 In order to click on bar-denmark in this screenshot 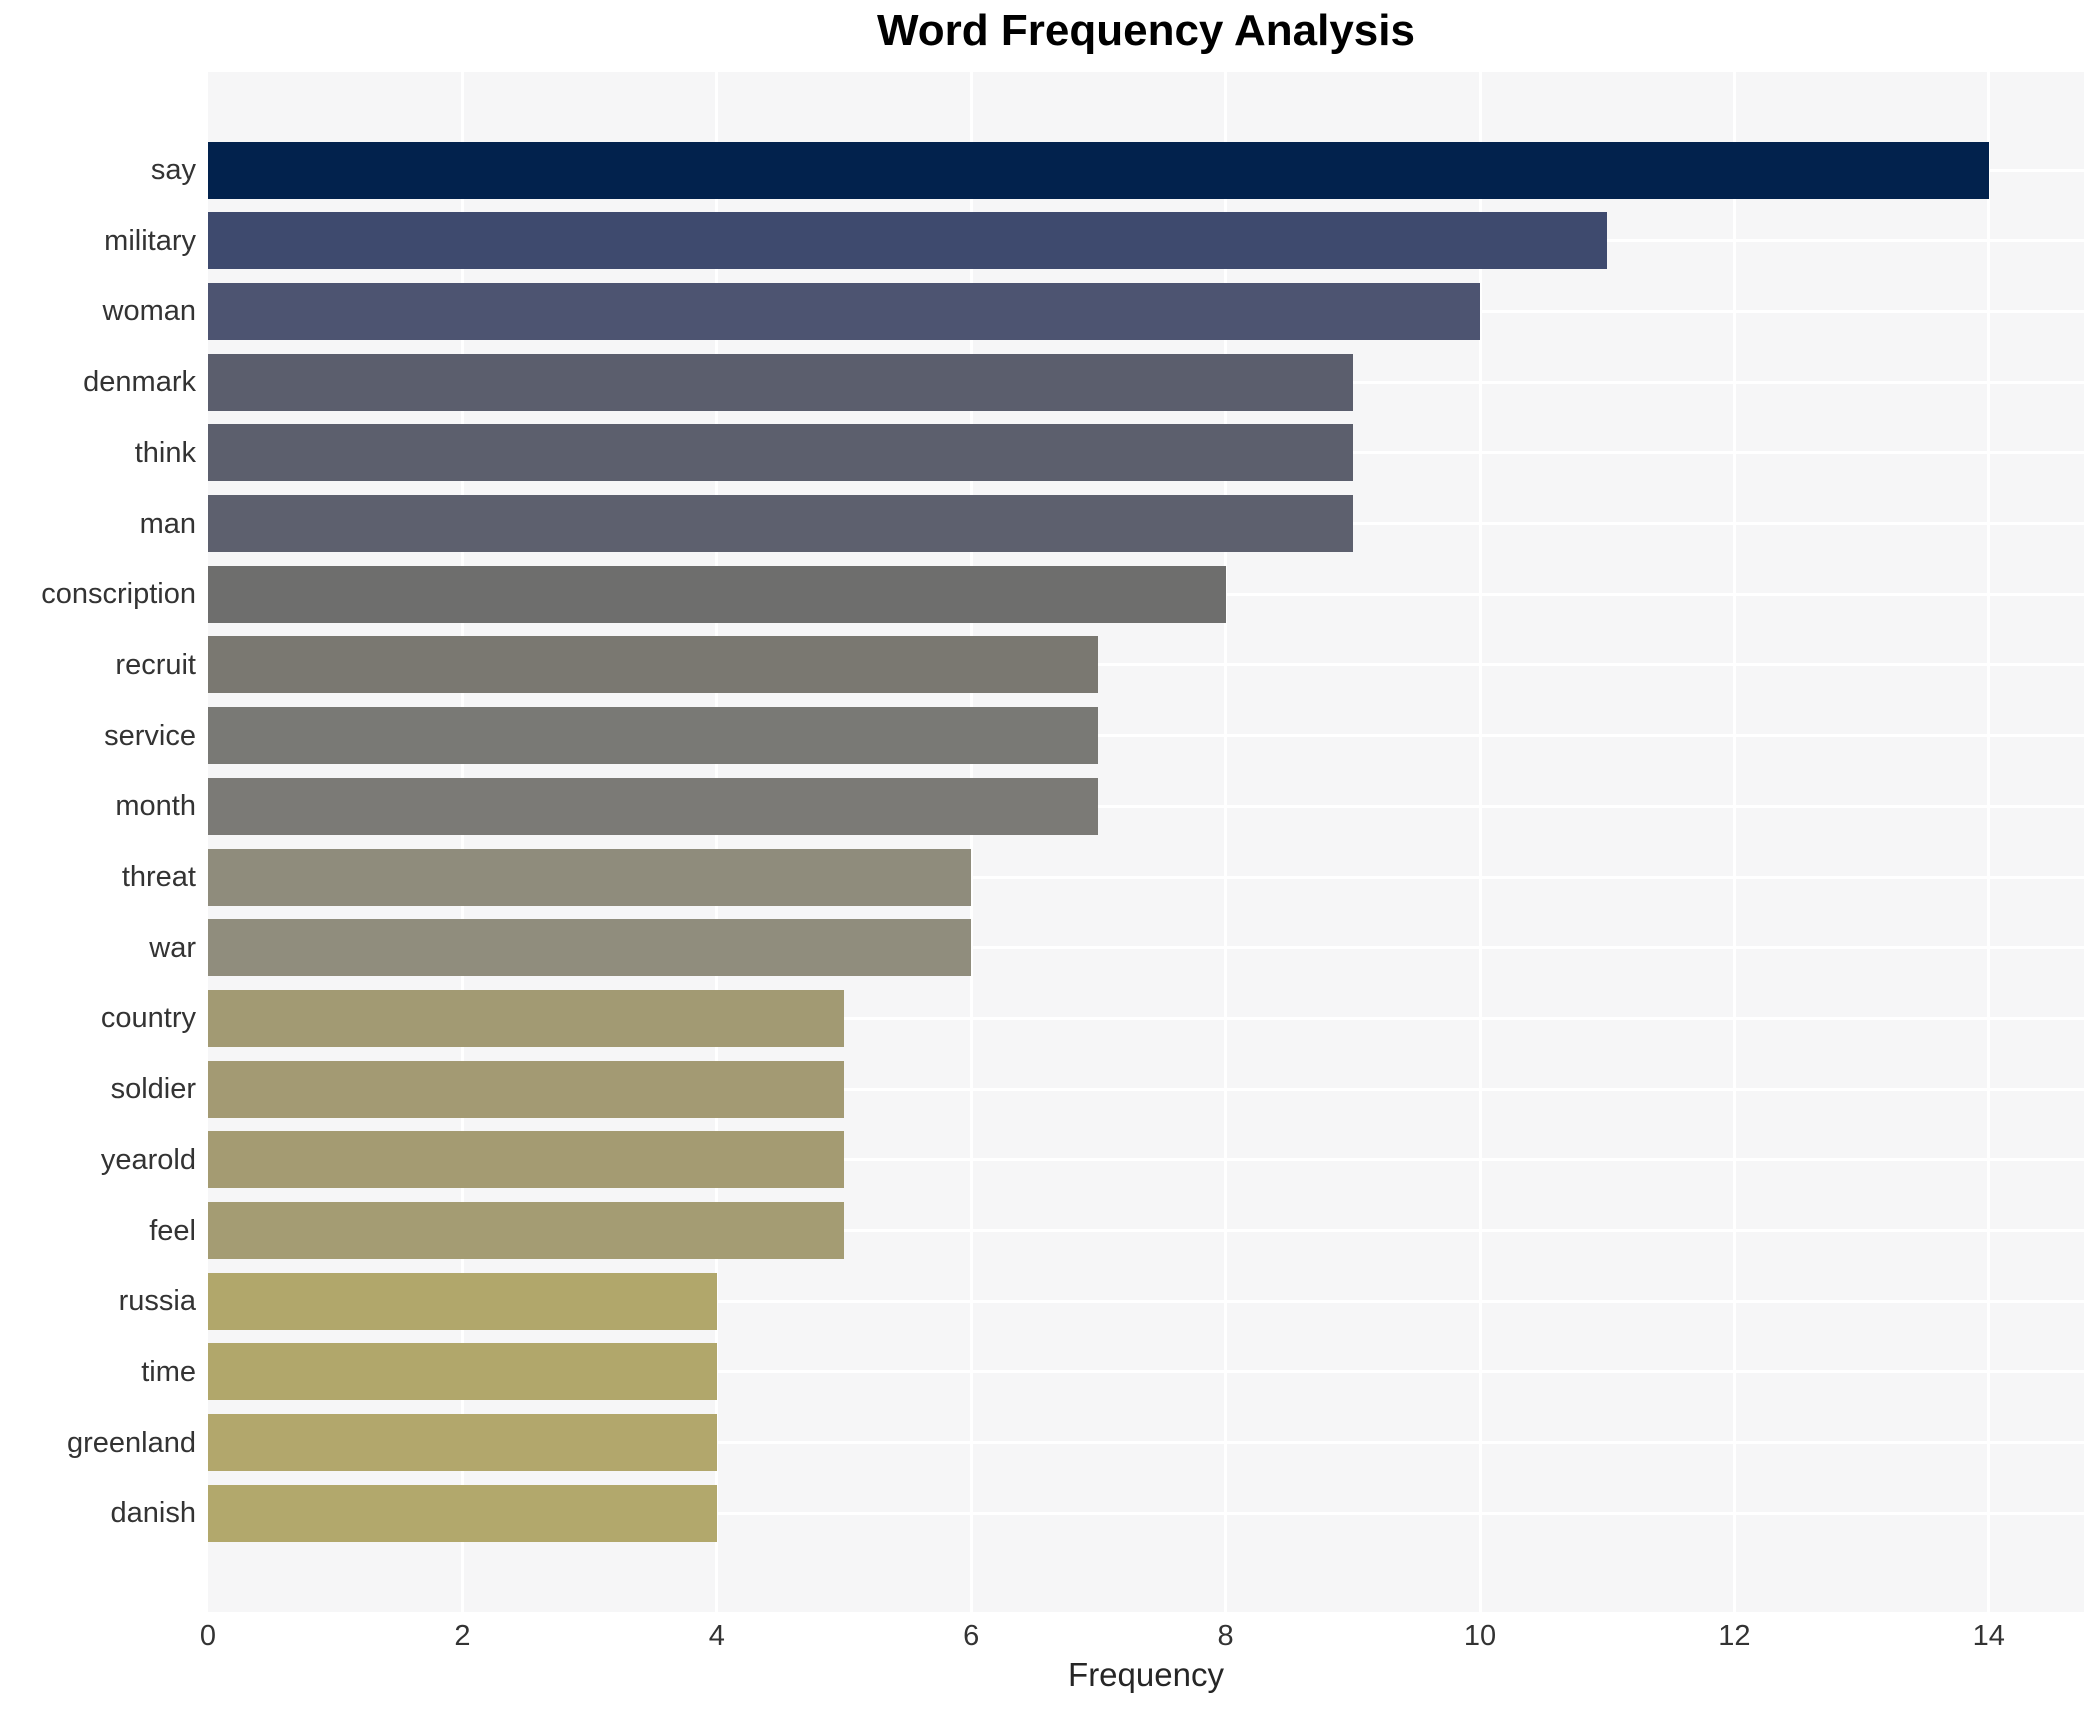, I will do `click(780, 382)`.